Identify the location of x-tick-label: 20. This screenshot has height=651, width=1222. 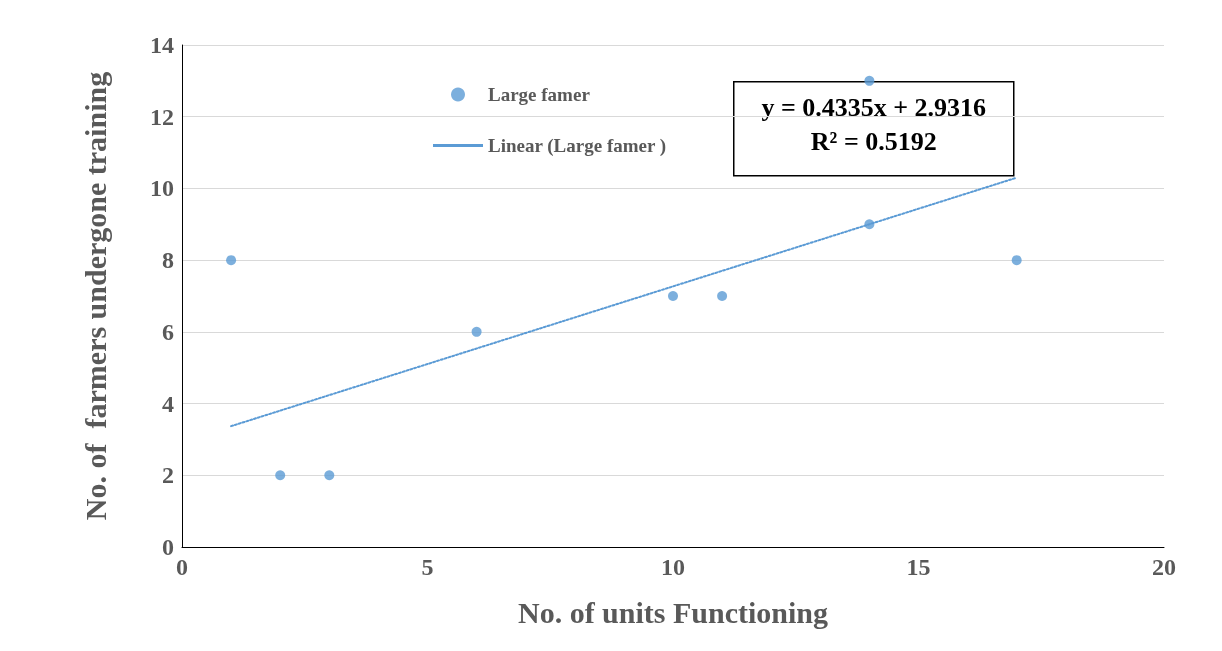
(1164, 567).